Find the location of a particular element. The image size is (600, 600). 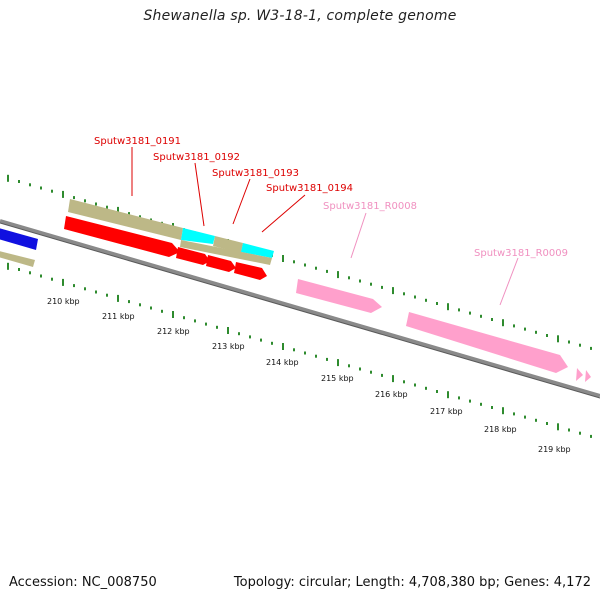

kbp-label-219: 219 kbp is located at coordinates (554, 449).